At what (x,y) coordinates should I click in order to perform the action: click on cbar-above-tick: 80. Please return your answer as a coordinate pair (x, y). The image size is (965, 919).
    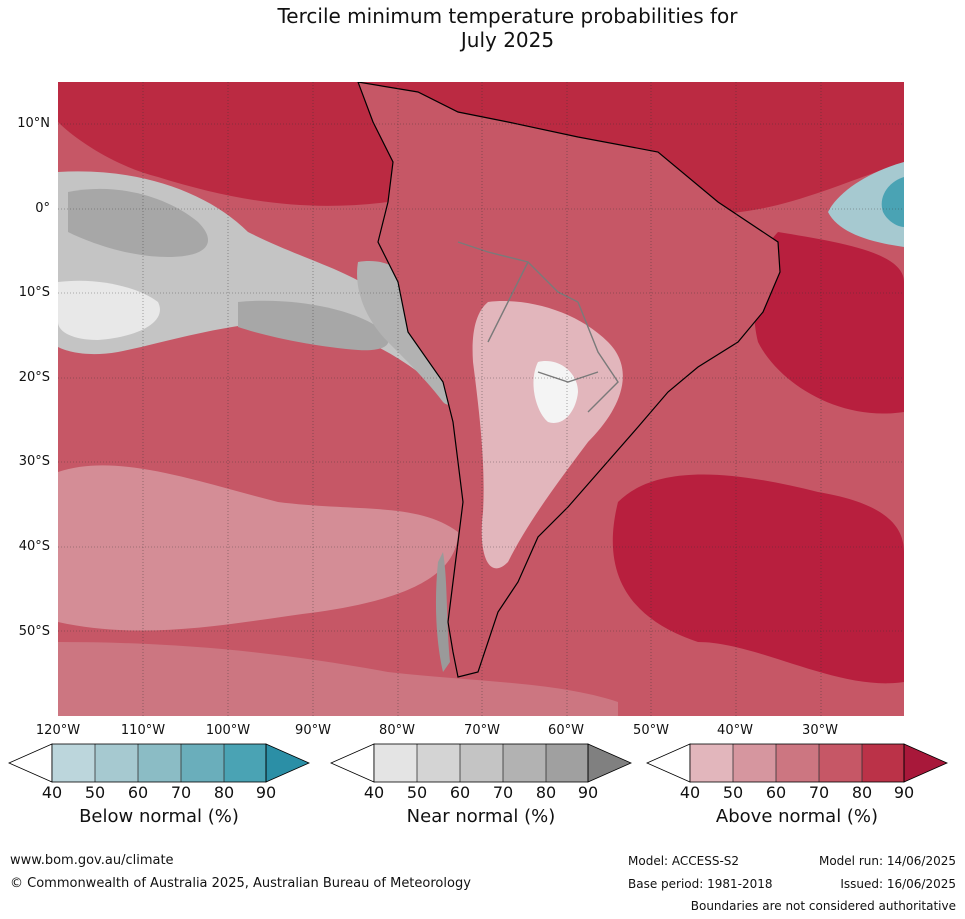
    Looking at the image, I should click on (862, 792).